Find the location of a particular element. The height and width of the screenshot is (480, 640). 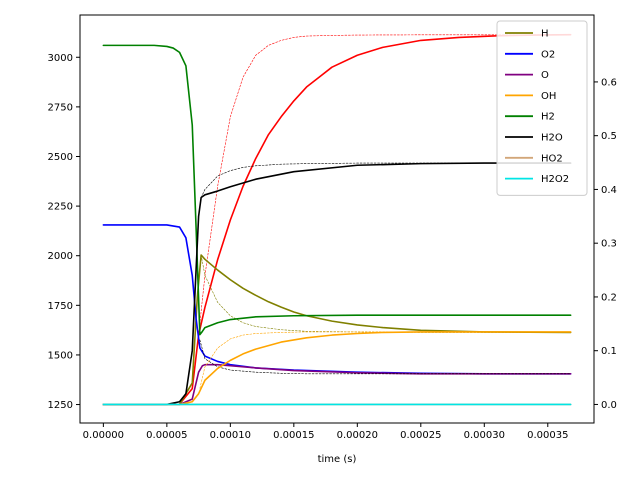

legend-label: H2 is located at coordinates (548, 117).